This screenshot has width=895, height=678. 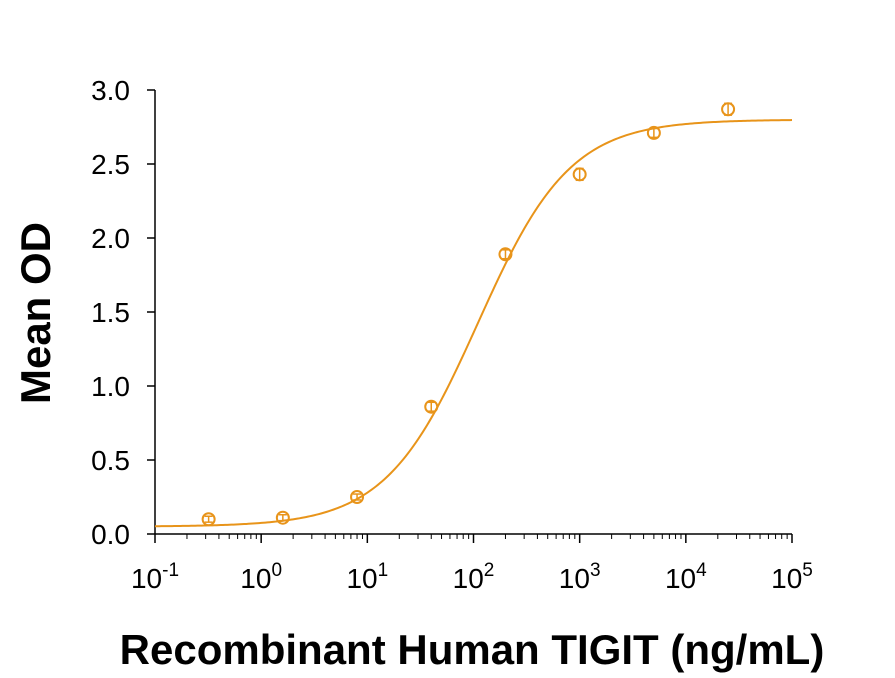 What do you see at coordinates (474, 577) in the screenshot?
I see `x-tick-label: 10²` at bounding box center [474, 577].